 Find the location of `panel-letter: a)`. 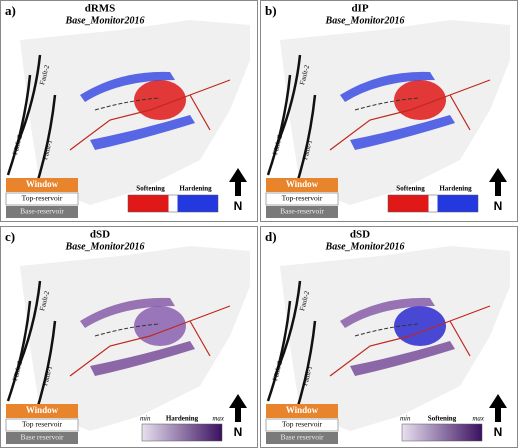

panel-letter: a) is located at coordinates (10, 10).